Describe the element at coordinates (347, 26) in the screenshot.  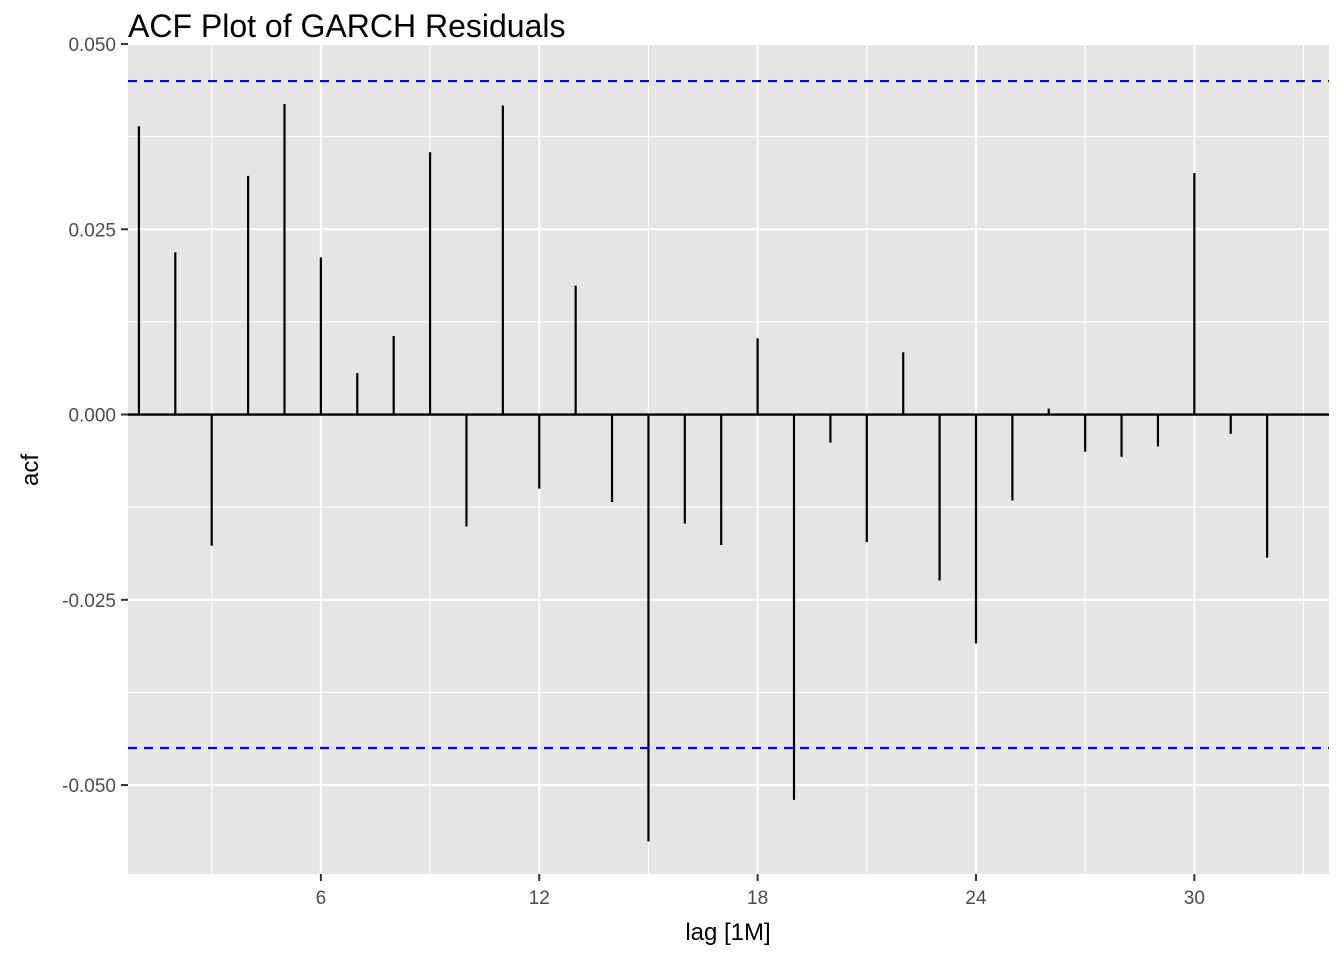
I see `chart-title: ACF Plot of GARCH Residuals` at that location.